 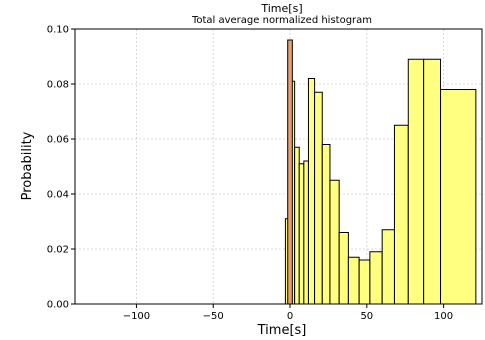 I want to click on y-tick-label: 0.08, so click(x=58, y=85).